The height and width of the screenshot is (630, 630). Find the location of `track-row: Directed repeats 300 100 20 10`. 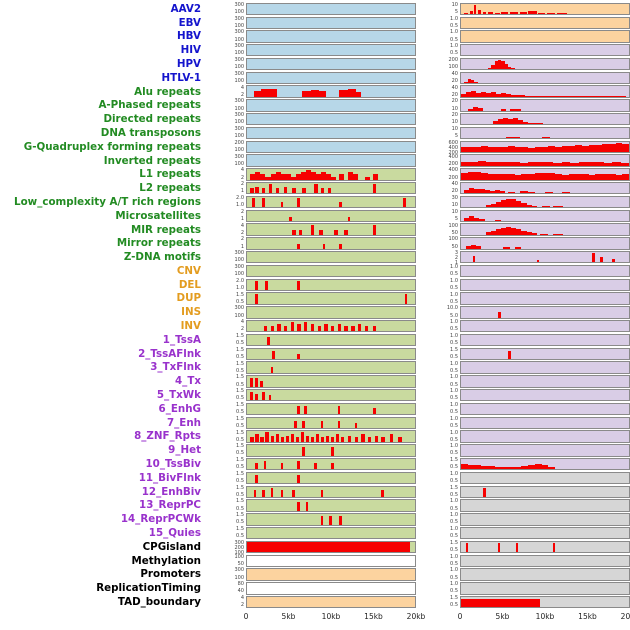

track-row: Directed repeats 300 100 20 10 is located at coordinates (315, 119).